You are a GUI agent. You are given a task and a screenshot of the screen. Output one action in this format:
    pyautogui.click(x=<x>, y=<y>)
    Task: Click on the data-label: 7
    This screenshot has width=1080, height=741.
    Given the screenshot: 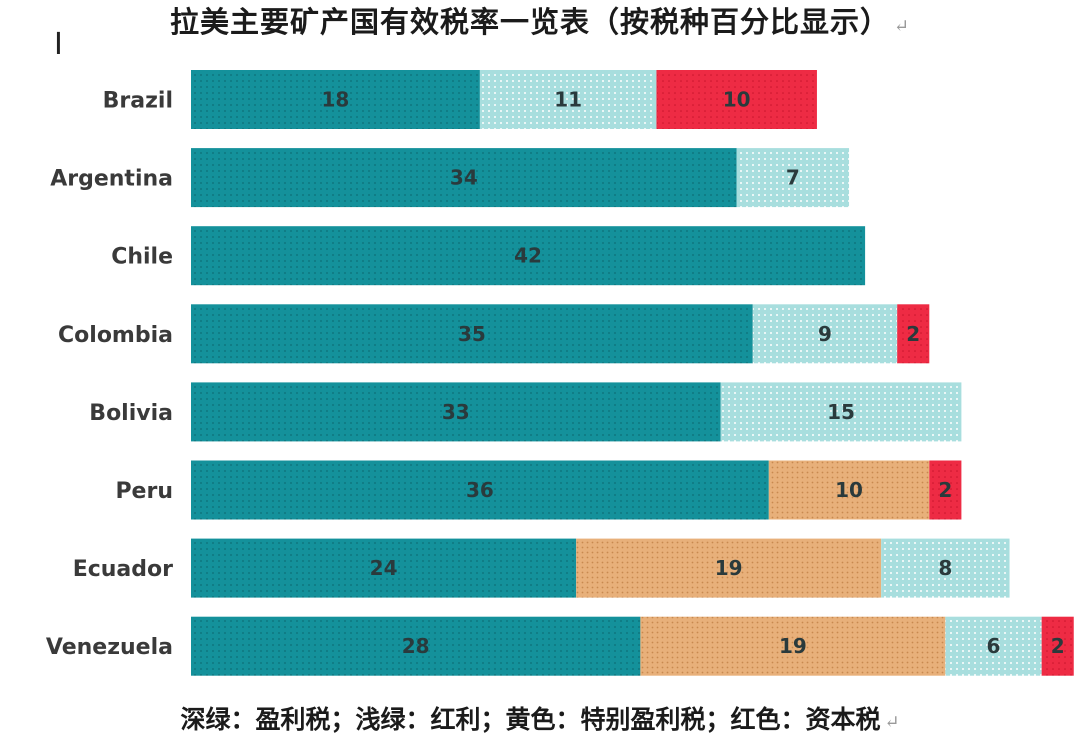 What is the action you would take?
    pyautogui.click(x=793, y=178)
    